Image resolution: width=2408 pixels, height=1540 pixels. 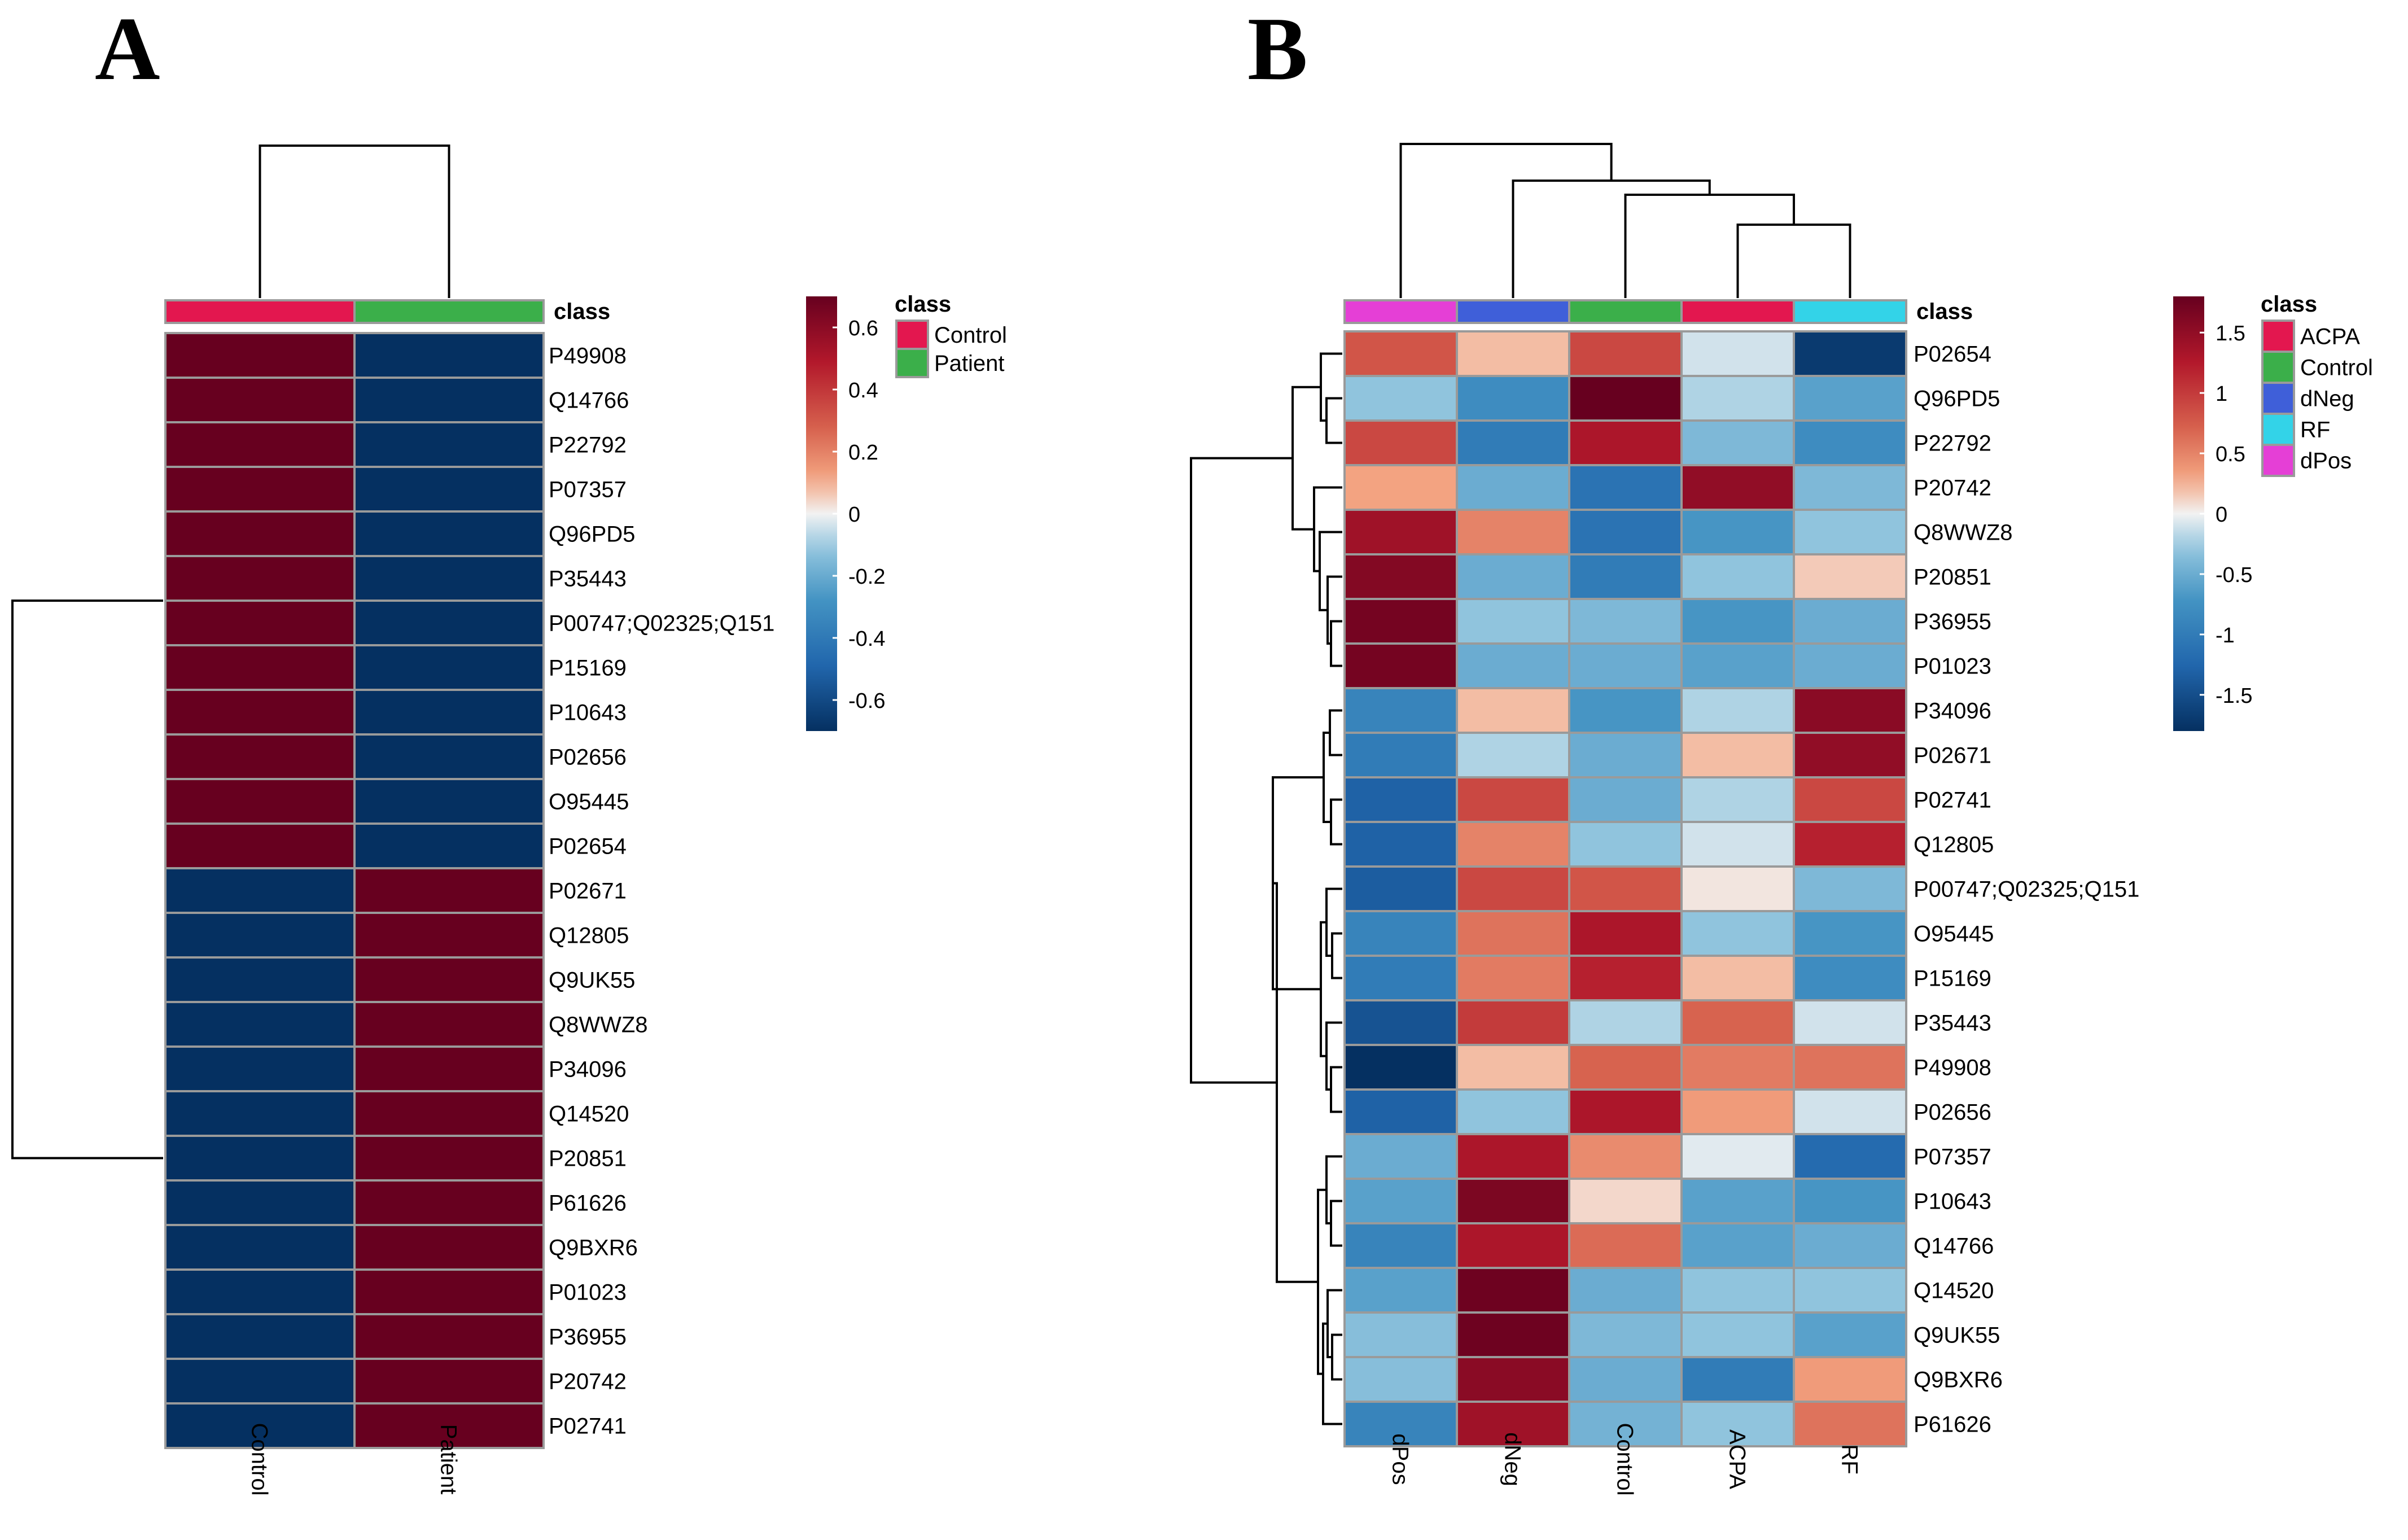 I want to click on colorbar-tick-label: 1, so click(x=2221, y=394).